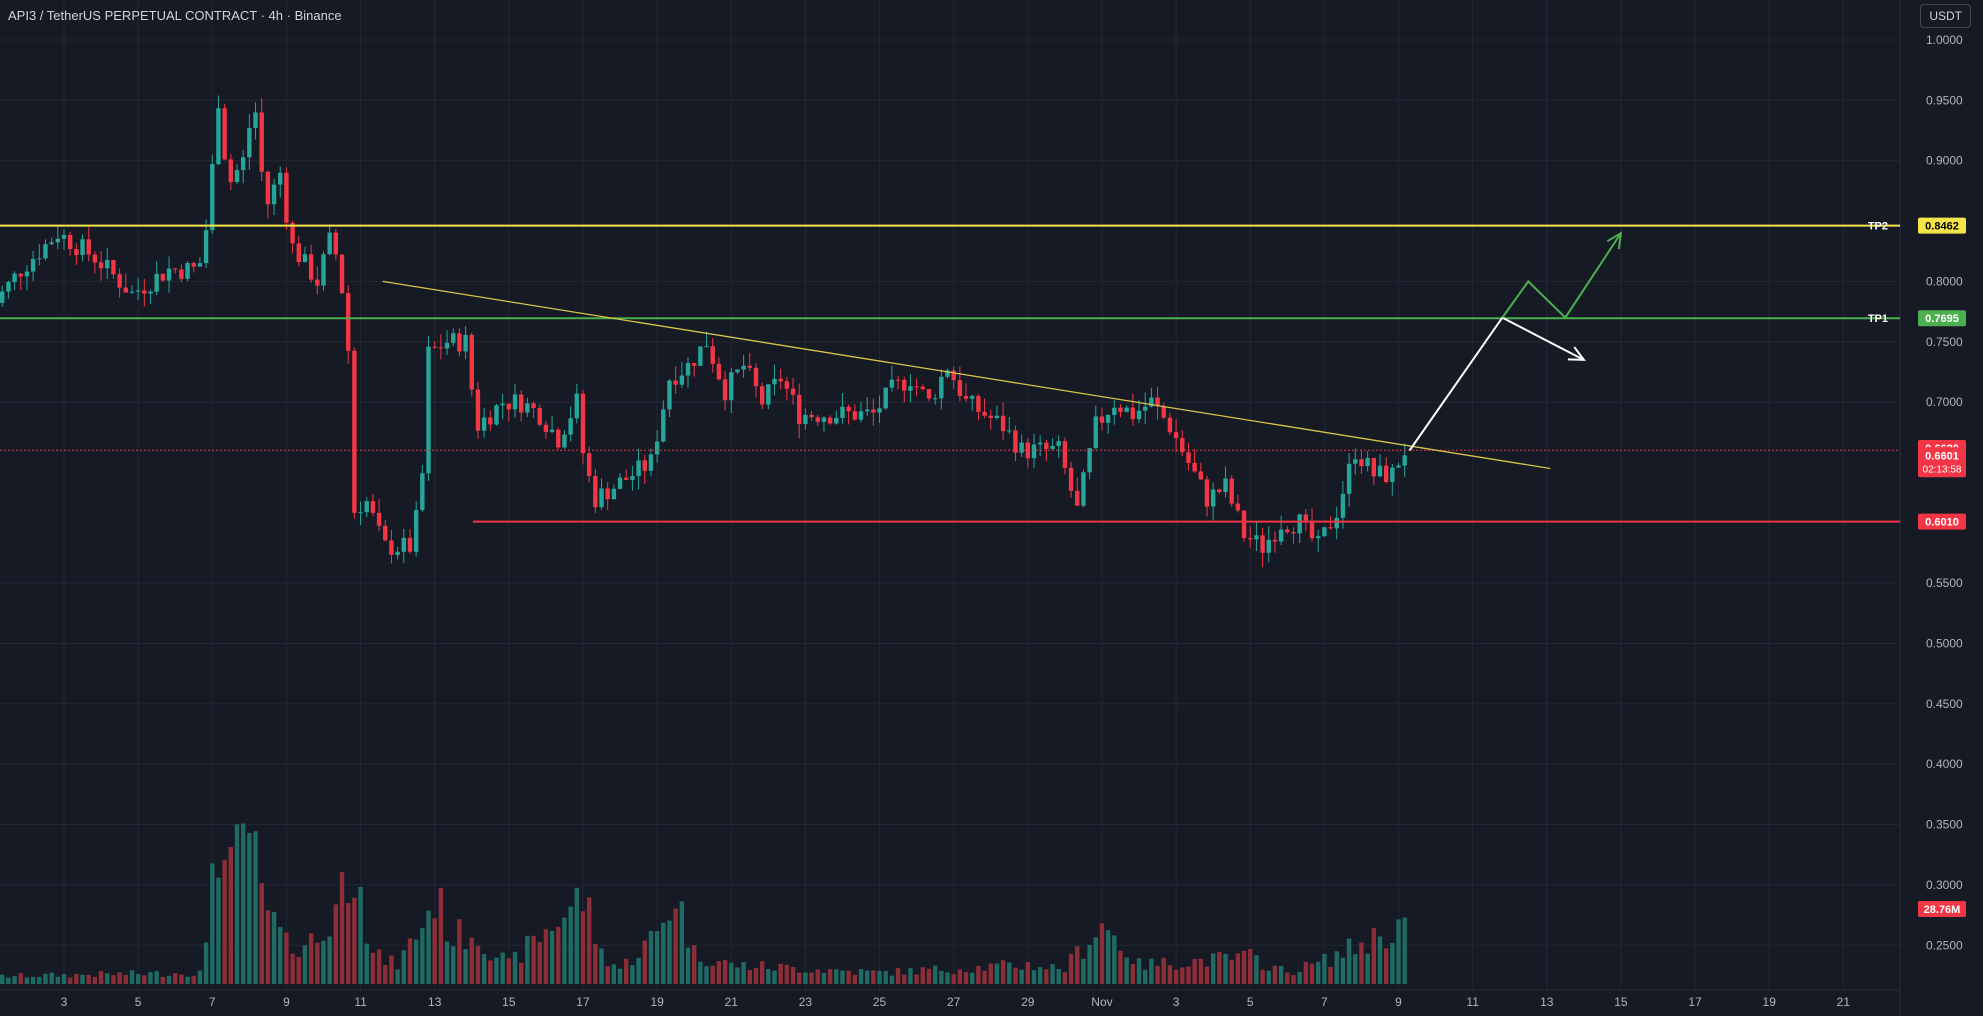 The height and width of the screenshot is (1016, 1983). I want to click on x-tick-label: 25, so click(880, 1002).